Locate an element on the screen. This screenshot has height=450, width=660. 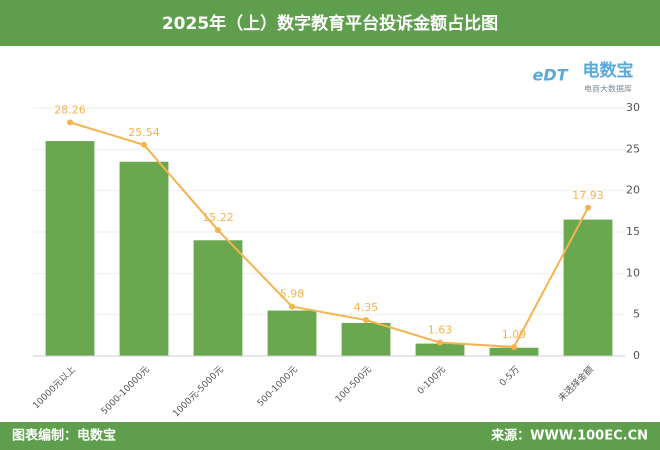
x-tick-label: 5000-10000元 is located at coordinates (126, 391).